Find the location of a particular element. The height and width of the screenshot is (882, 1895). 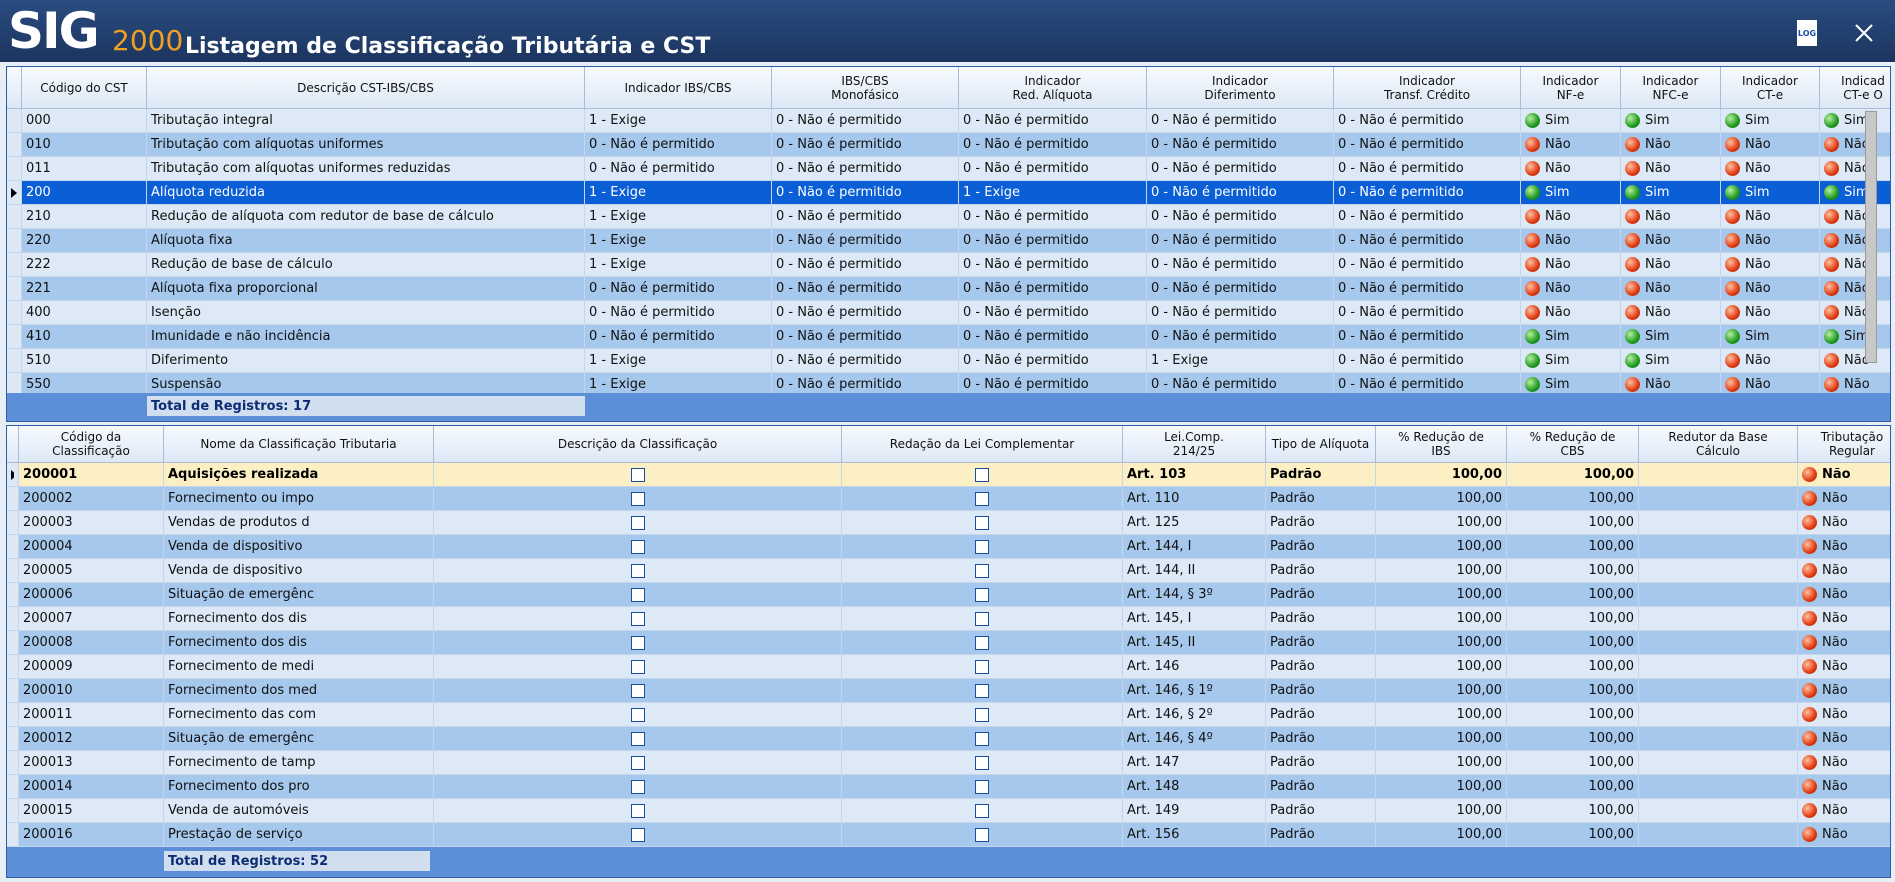

column-header: % Redução de CBS is located at coordinates (1573, 444).